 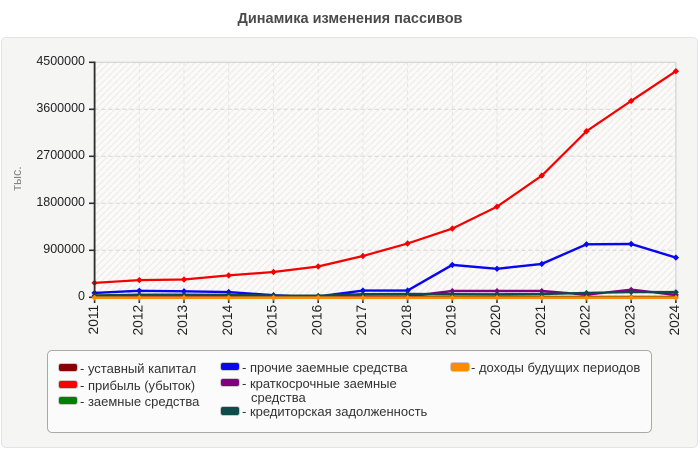 What do you see at coordinates (585, 320) in the screenshot?
I see `svg-text: 2022` at bounding box center [585, 320].